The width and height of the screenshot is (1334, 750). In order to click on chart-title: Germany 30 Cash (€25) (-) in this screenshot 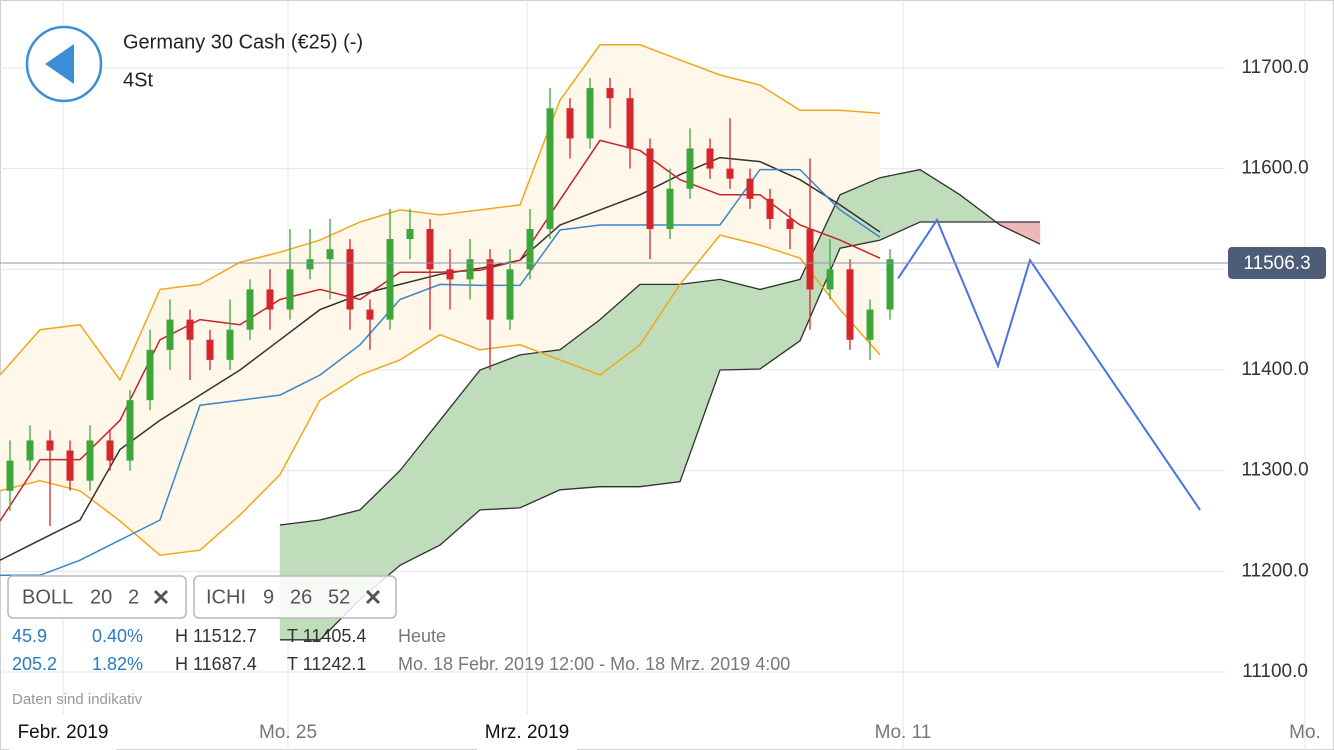, I will do `click(243, 42)`.